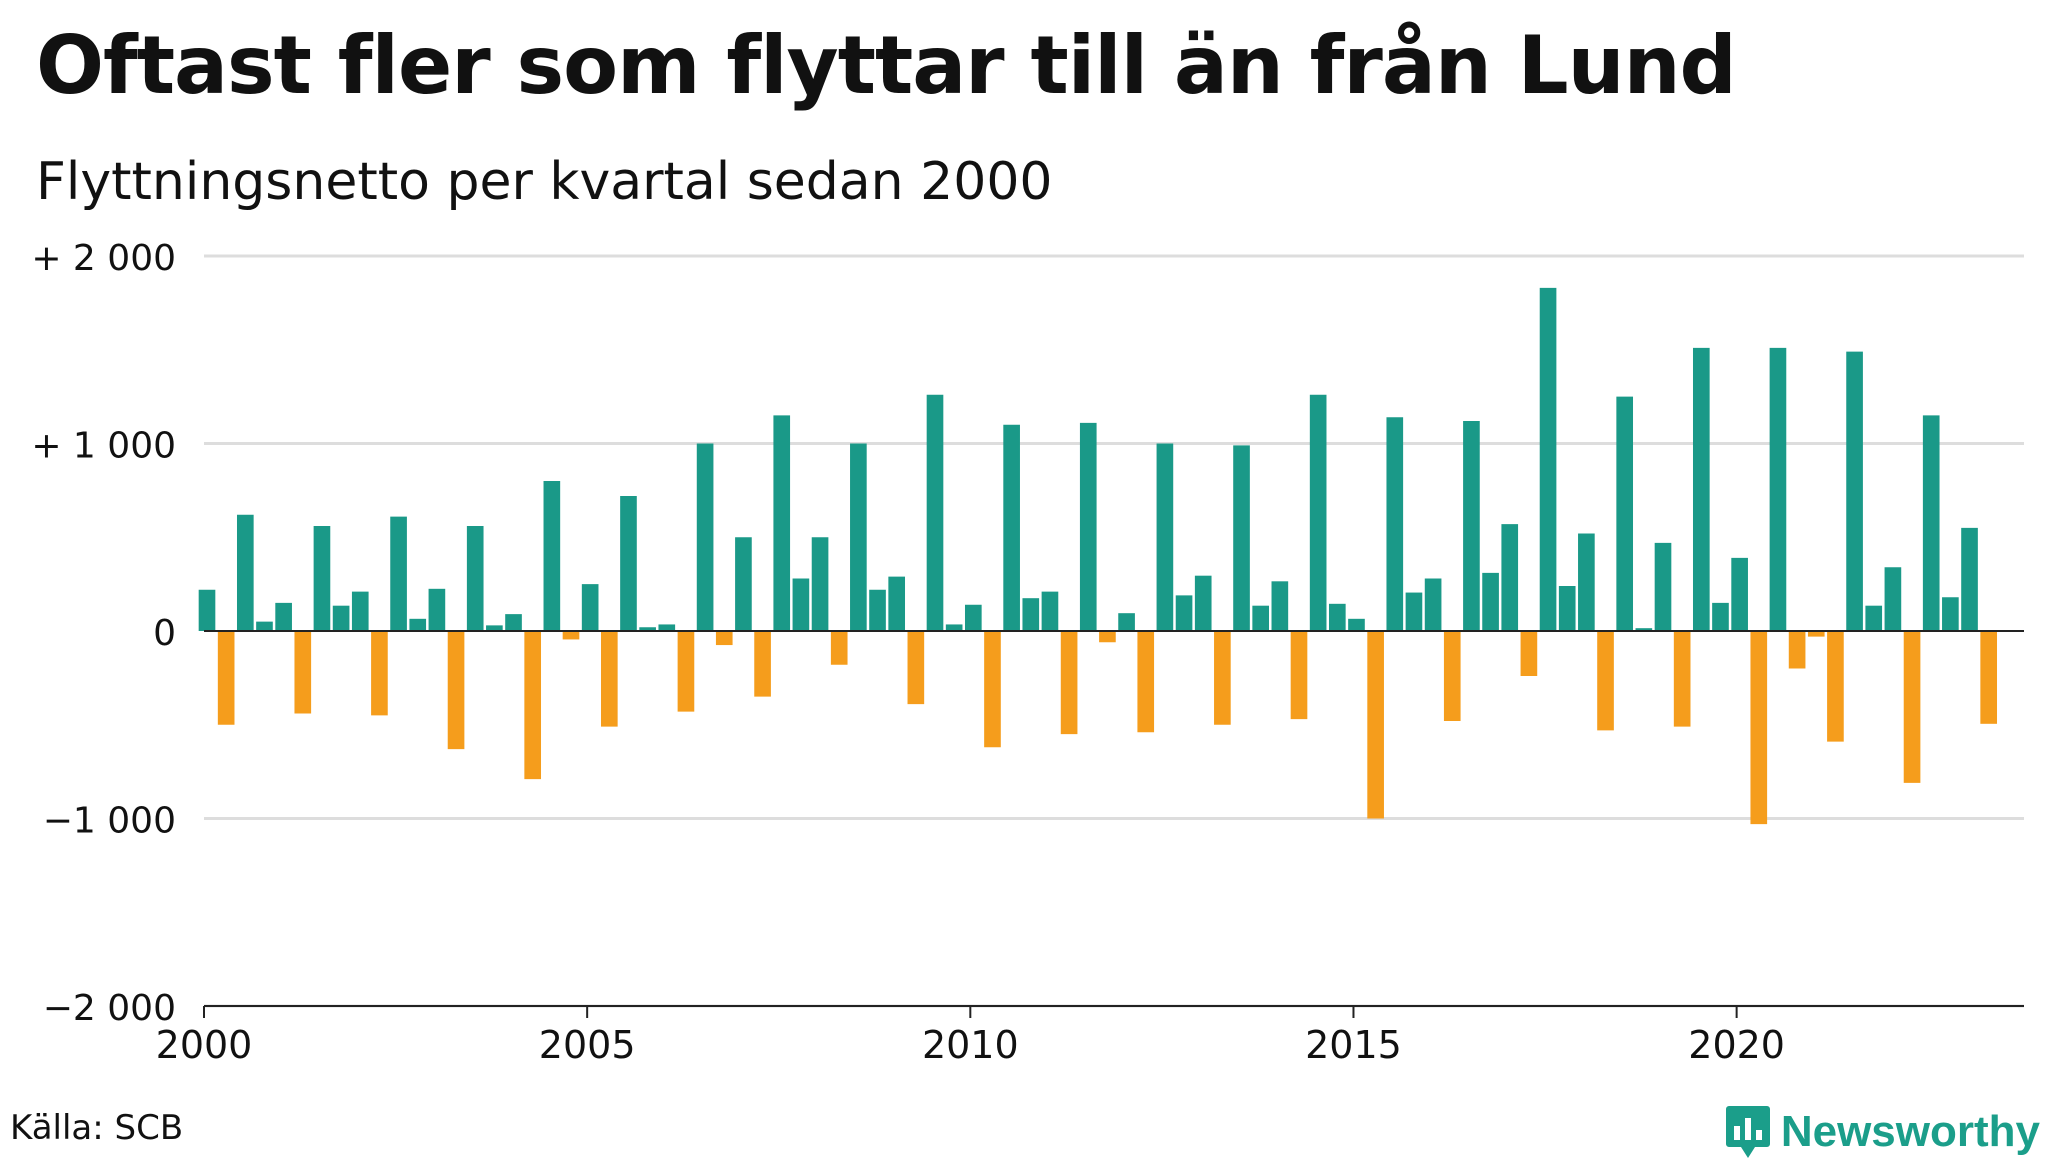  I want to click on x-tick-label: 2015, so click(1353, 1045).